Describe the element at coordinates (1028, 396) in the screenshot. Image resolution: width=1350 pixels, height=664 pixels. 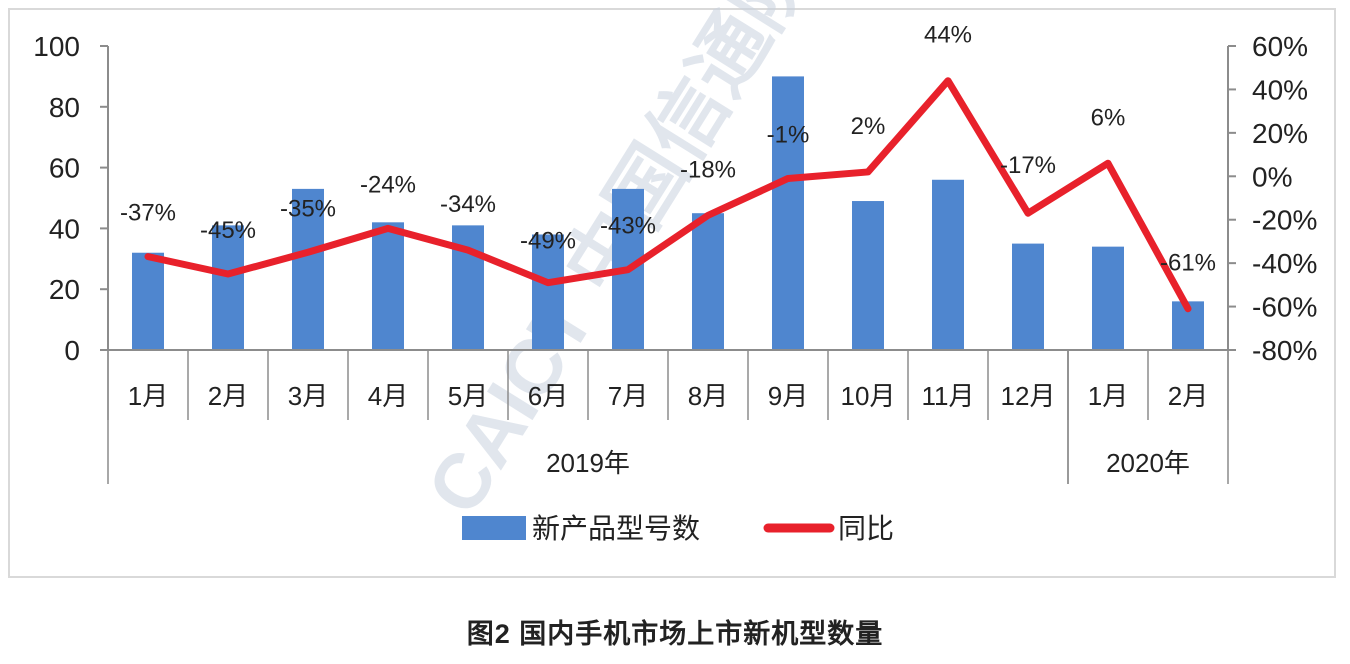
I see `x-tick-label: 12月` at that location.